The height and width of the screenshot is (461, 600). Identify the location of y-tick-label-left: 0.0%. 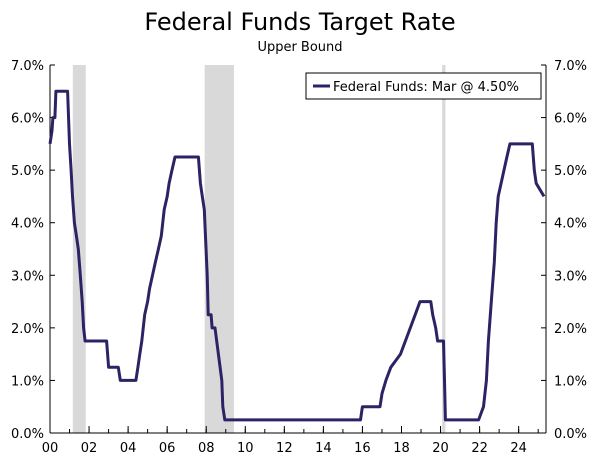
(27, 434).